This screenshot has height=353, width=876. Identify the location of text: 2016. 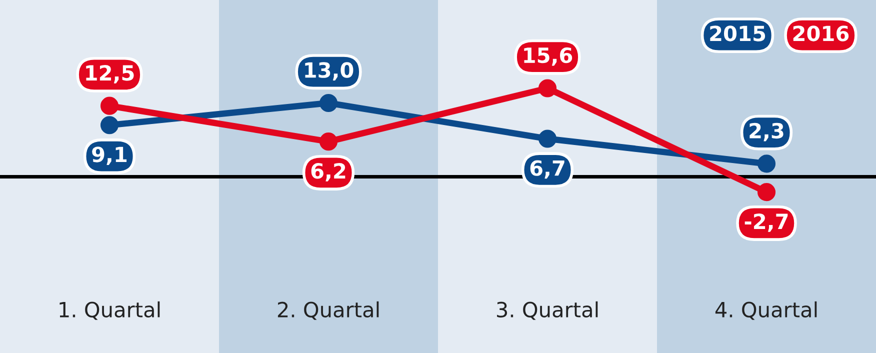
(821, 34).